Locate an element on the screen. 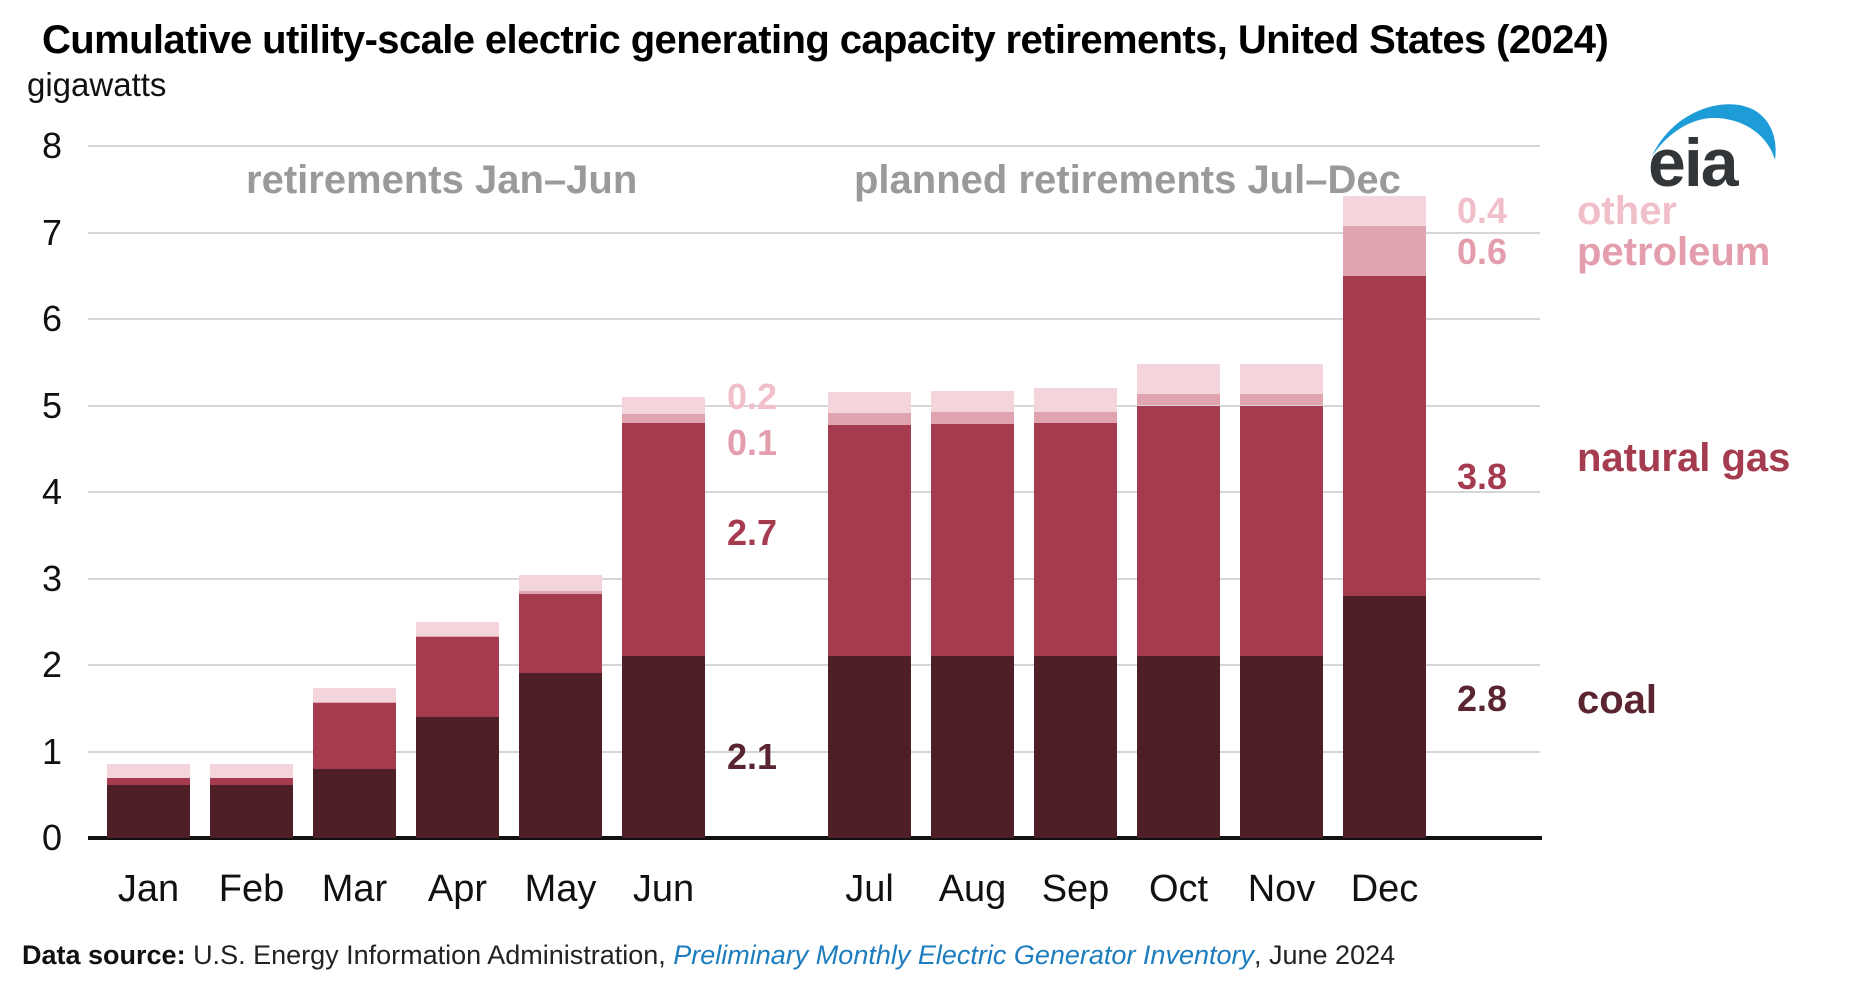 The width and height of the screenshot is (1872, 998). y-axis-tick-4: 4 is located at coordinates (51, 491).